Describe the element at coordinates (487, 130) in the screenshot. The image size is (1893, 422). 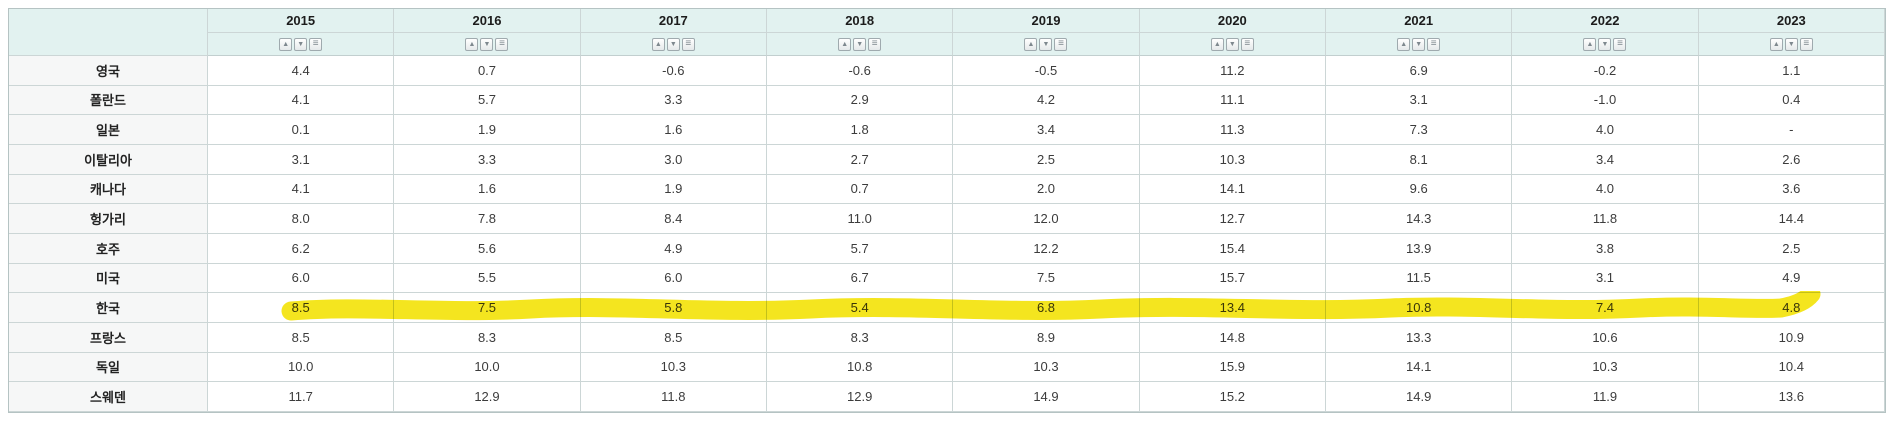
I see `value-cell: 1.9` at that location.